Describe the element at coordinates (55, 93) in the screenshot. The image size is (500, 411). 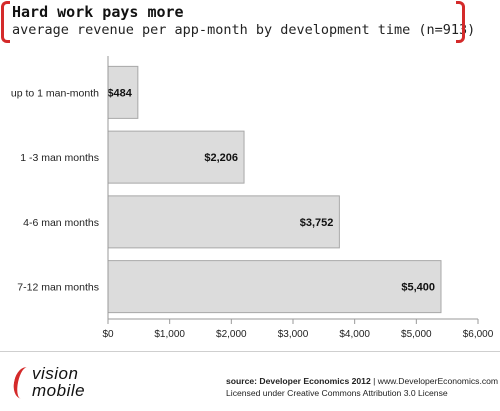
I see `category-label: up to 1 man-month` at that location.